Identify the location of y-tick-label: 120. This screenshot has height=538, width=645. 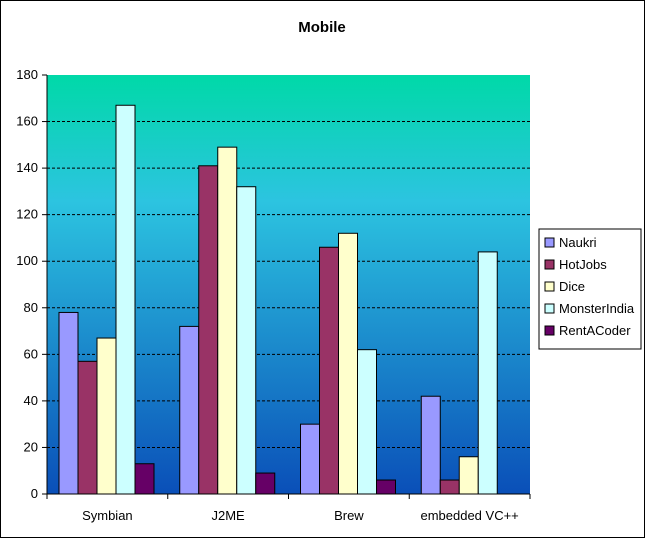
(27, 214).